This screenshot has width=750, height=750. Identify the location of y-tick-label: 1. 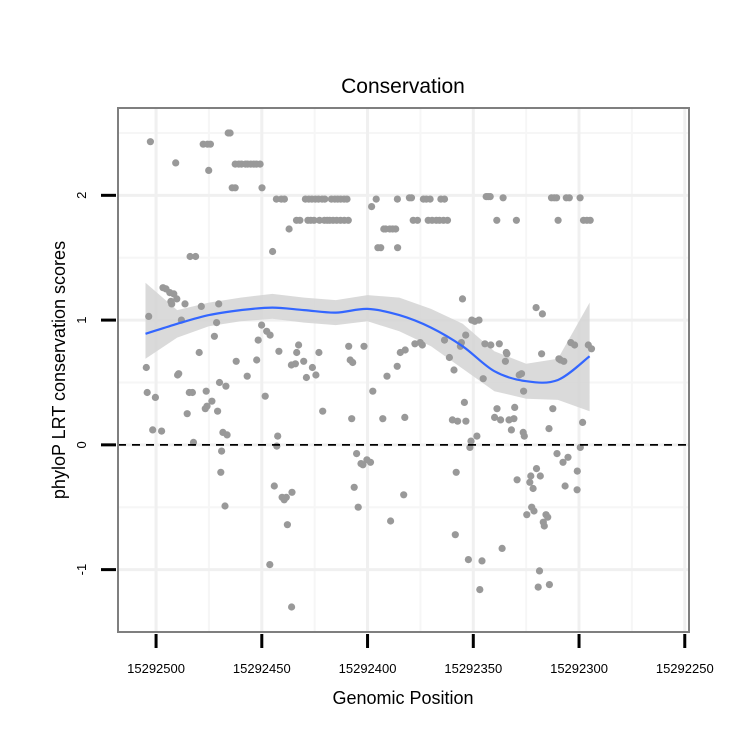
(81, 319).